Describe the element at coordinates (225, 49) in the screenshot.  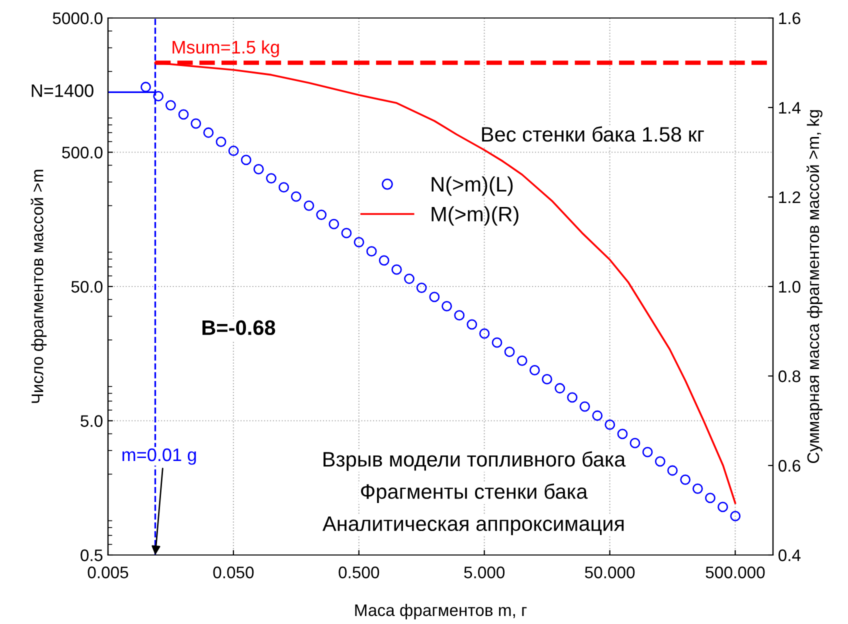
I see `ref-line-label: Msum=1.5 kg` at that location.